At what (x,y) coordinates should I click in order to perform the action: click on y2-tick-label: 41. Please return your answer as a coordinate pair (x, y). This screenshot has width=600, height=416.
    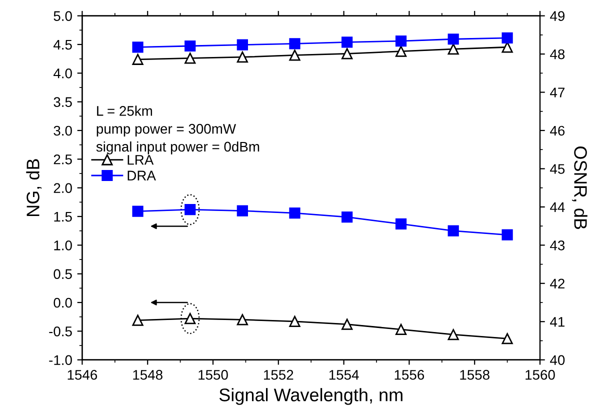
    Looking at the image, I should click on (557, 322).